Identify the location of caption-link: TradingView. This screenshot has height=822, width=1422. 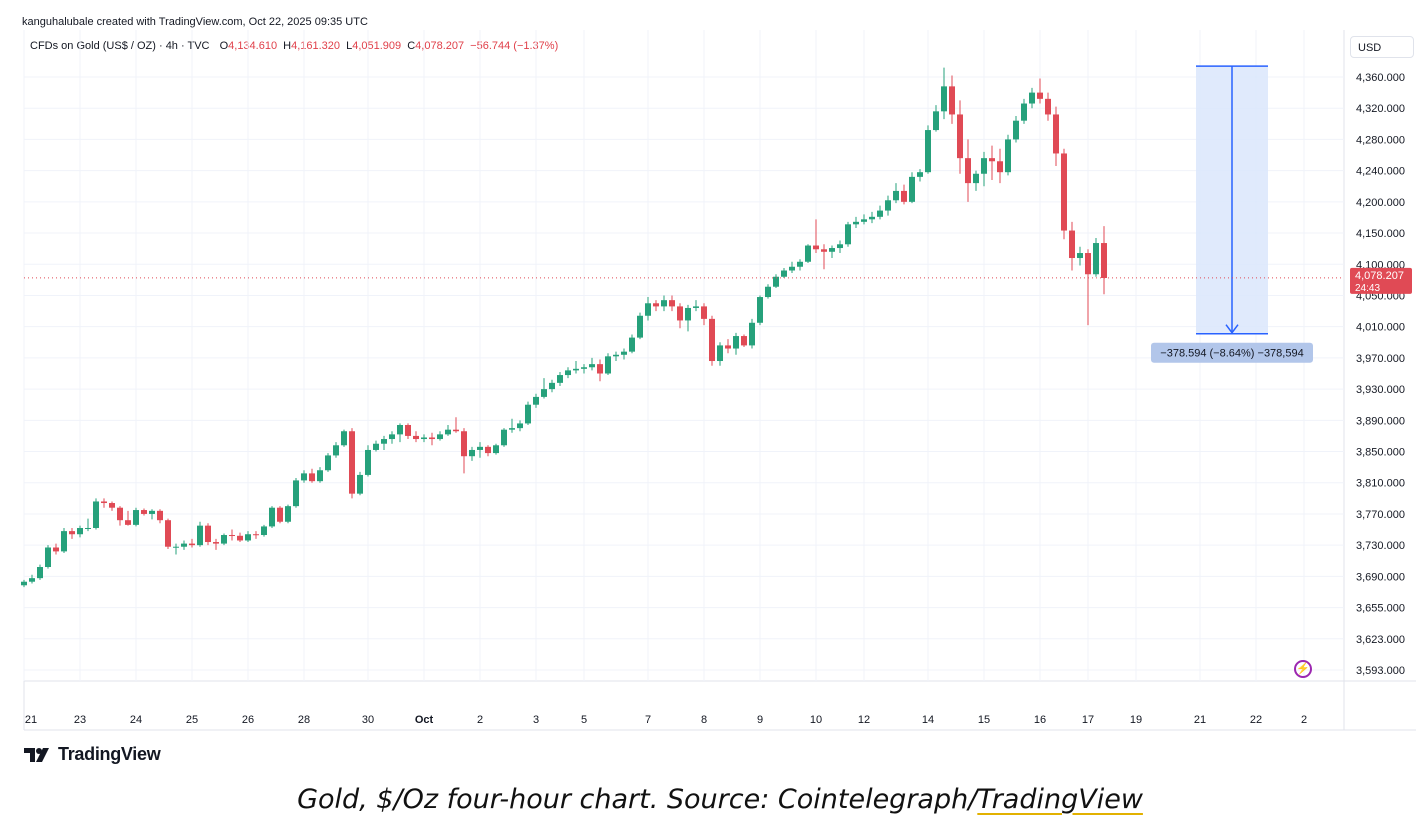
(1060, 799).